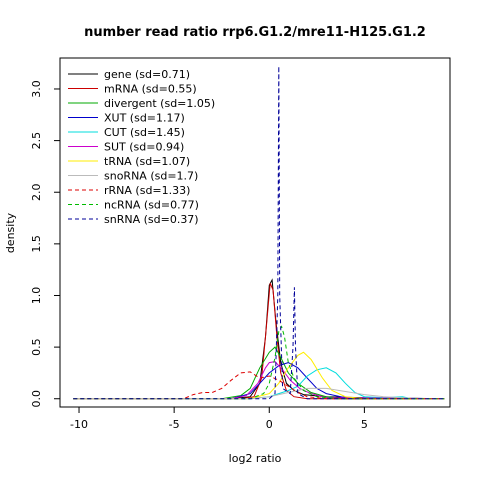 The height and width of the screenshot is (480, 480). Describe the element at coordinates (150, 89) in the screenshot. I see `legend-item-label: mRNA (sd=0.55)` at that location.